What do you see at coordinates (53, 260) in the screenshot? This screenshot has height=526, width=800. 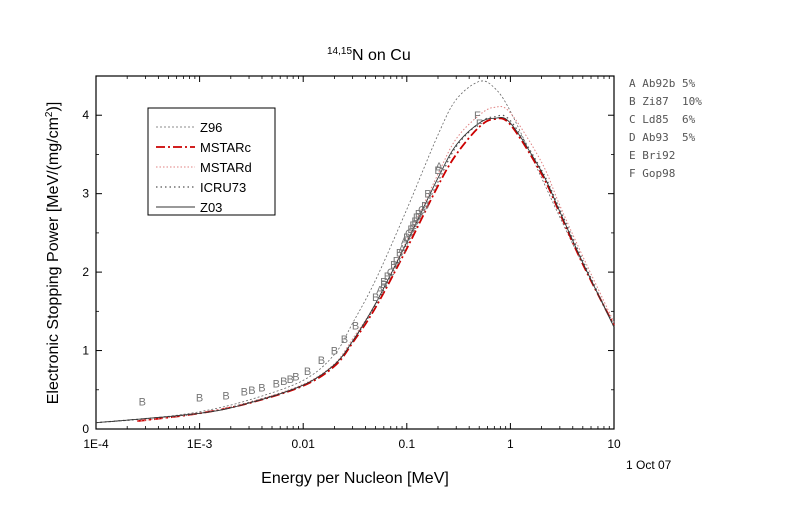 I see `y-axis-title-main: Electronic Stopping Power [MeV/(mg/cm` at bounding box center [53, 260].